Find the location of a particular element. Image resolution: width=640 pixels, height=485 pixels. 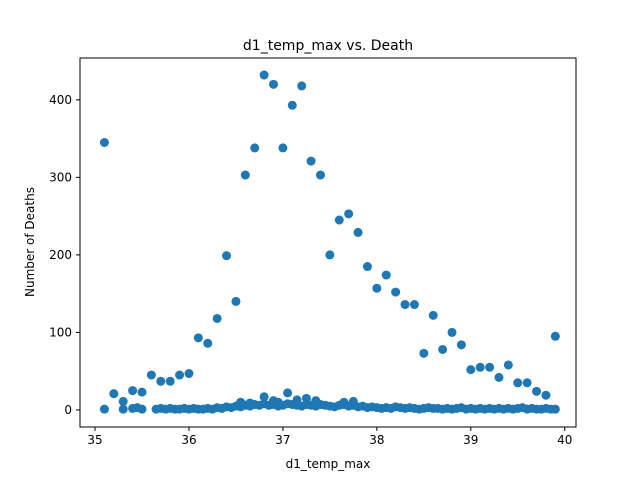

x-tick-label: 39 is located at coordinates (470, 440).